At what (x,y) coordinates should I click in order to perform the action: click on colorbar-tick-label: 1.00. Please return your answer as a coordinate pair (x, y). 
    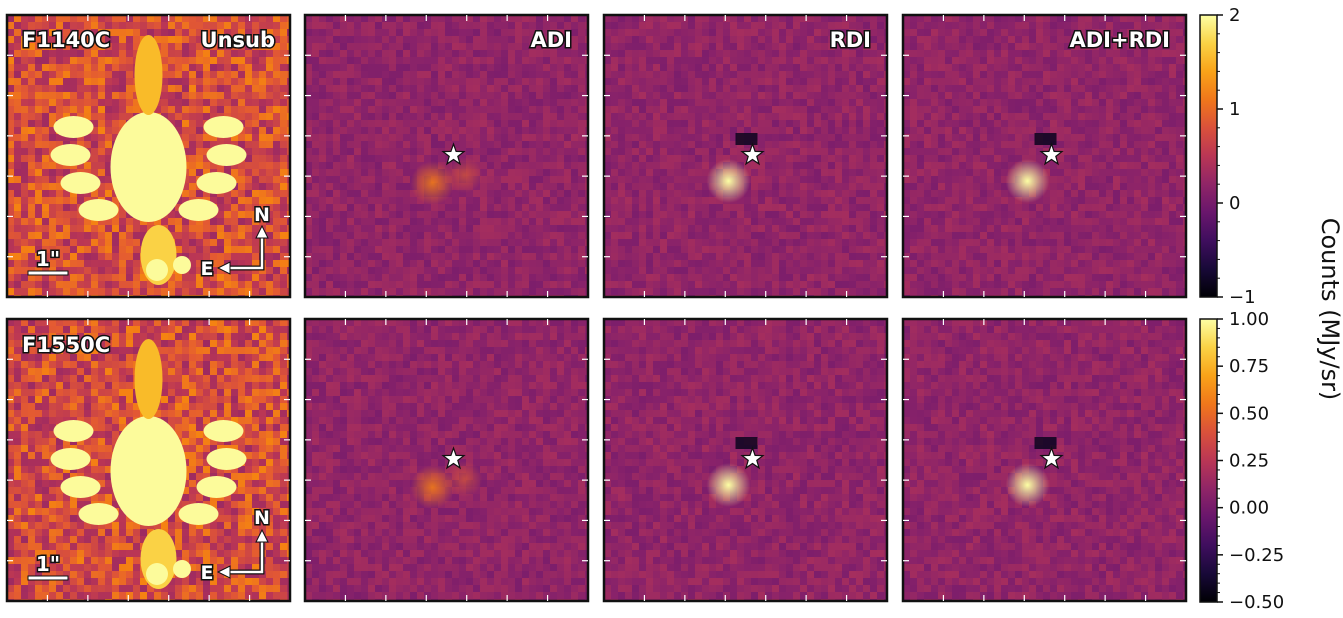
    Looking at the image, I should click on (1249, 319).